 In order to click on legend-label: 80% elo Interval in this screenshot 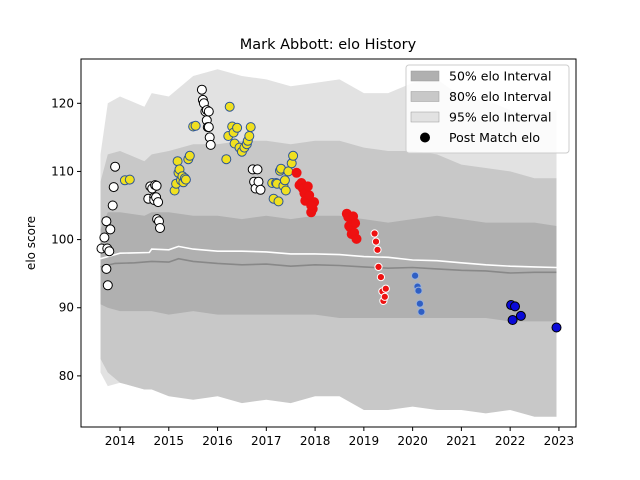, I will do `click(500, 96)`.